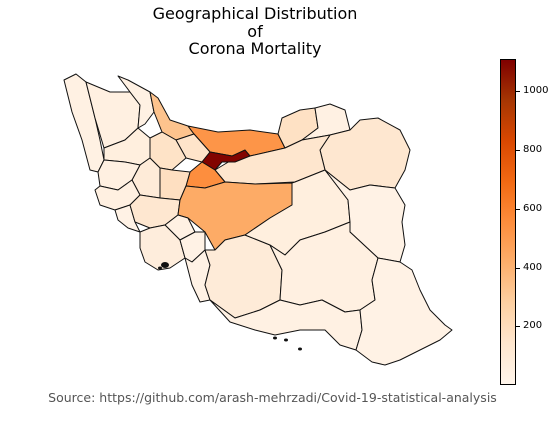  What do you see at coordinates (136, 102) in the screenshot?
I see `province-ardabil` at bounding box center [136, 102].